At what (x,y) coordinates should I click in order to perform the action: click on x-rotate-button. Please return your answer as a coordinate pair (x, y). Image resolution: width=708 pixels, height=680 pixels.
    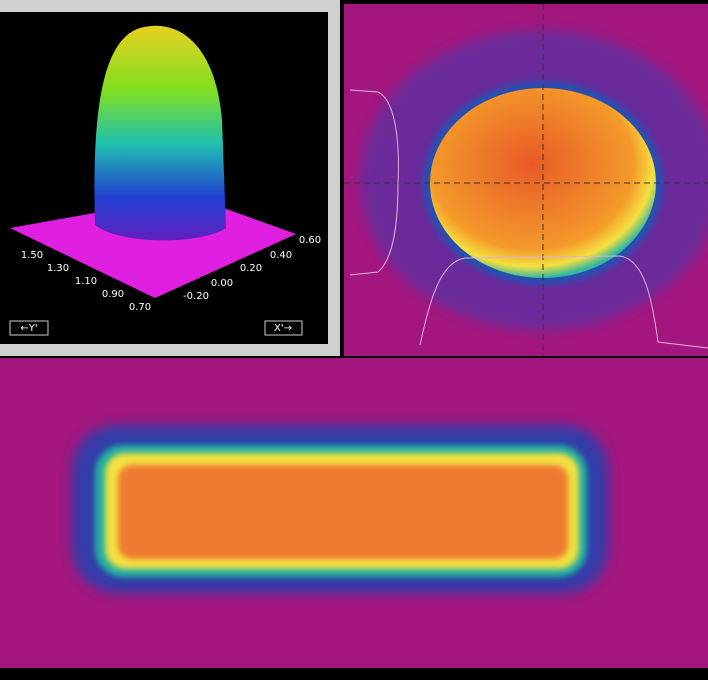
    Looking at the image, I should click on (283, 328).